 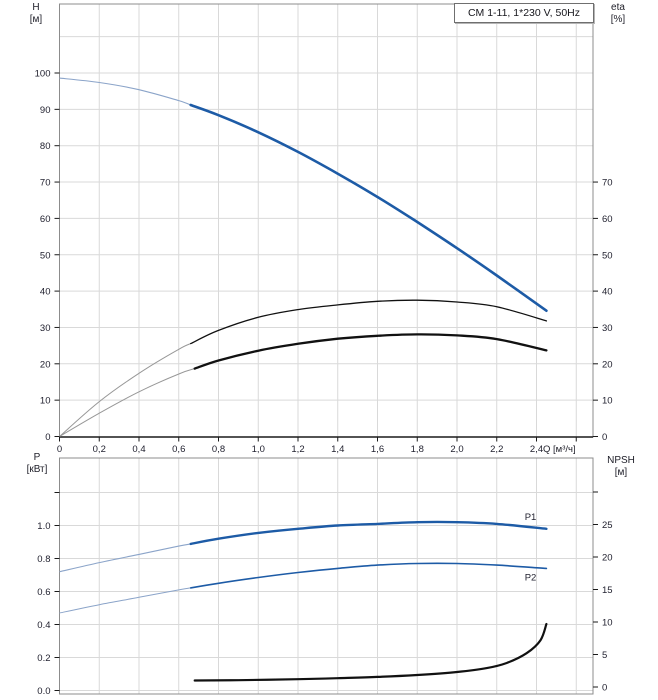 I want to click on h-axis-label: H [м], so click(x=36, y=14).